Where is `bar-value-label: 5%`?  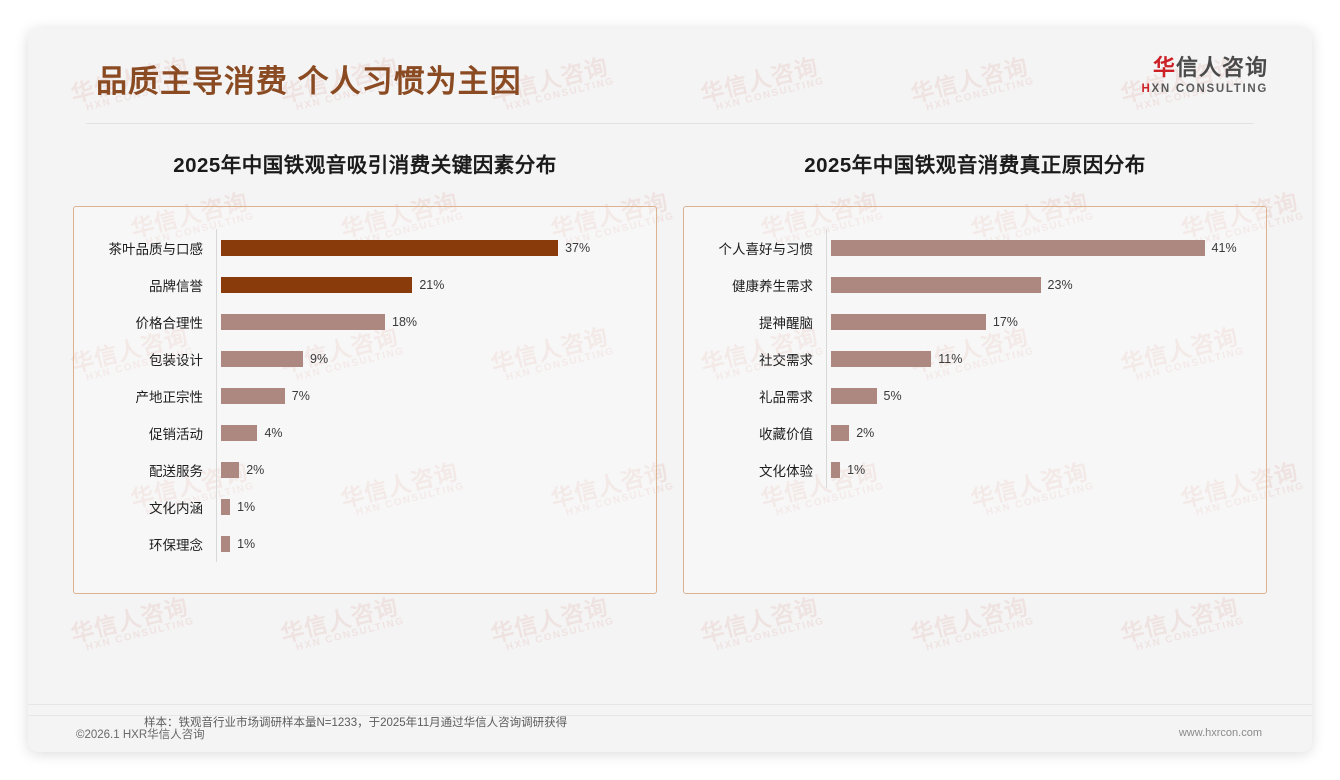 bar-value-label: 5% is located at coordinates (892, 395).